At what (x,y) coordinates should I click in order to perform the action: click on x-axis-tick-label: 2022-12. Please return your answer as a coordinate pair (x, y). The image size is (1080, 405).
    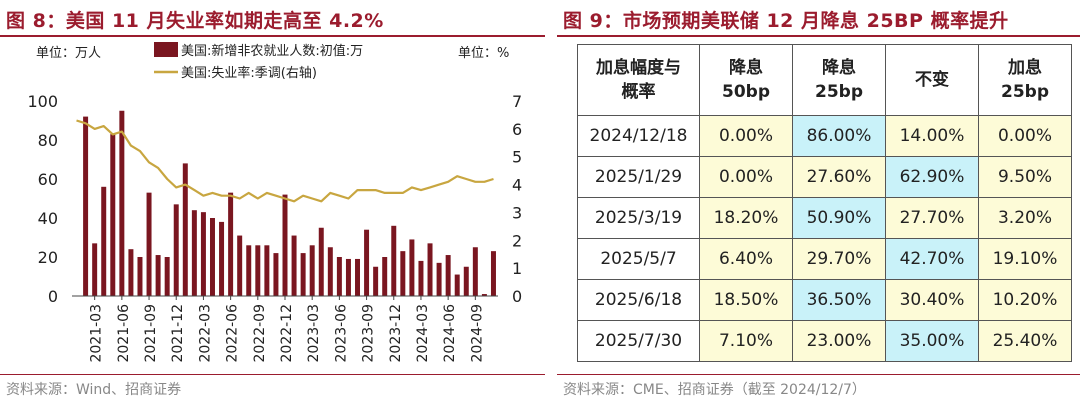
    Looking at the image, I should click on (287, 333).